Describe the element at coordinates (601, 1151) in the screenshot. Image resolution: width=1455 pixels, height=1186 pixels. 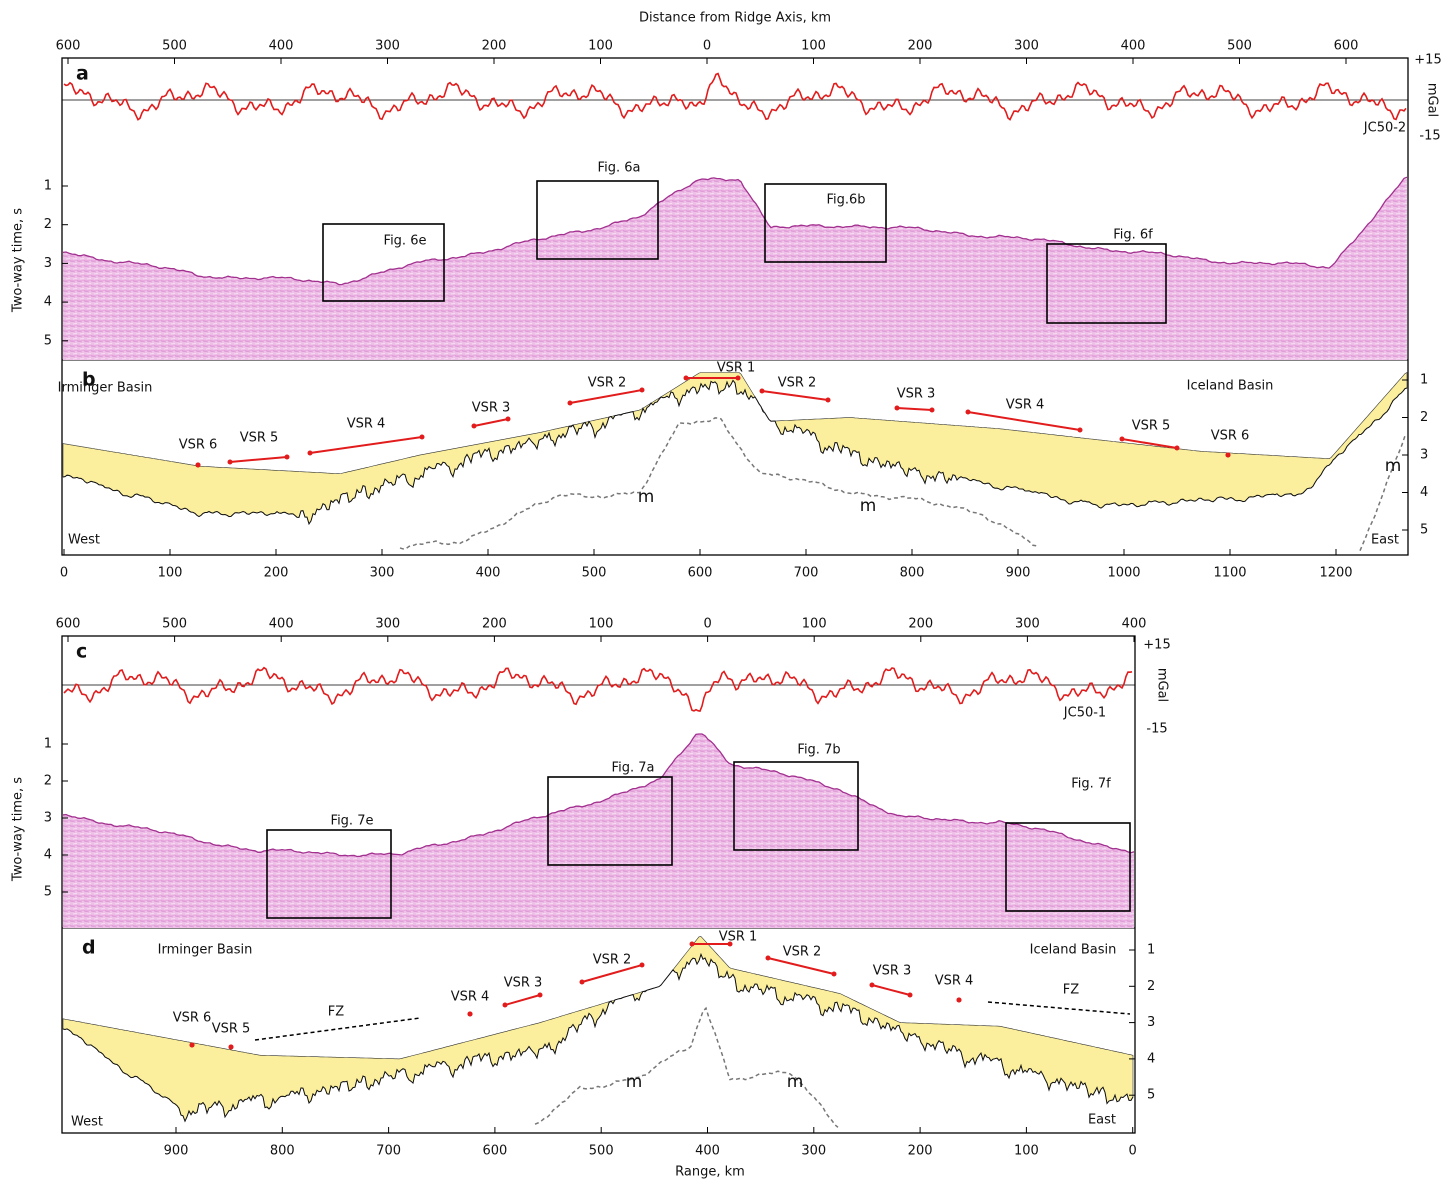
I see `bottom-tick-label: 500` at that location.